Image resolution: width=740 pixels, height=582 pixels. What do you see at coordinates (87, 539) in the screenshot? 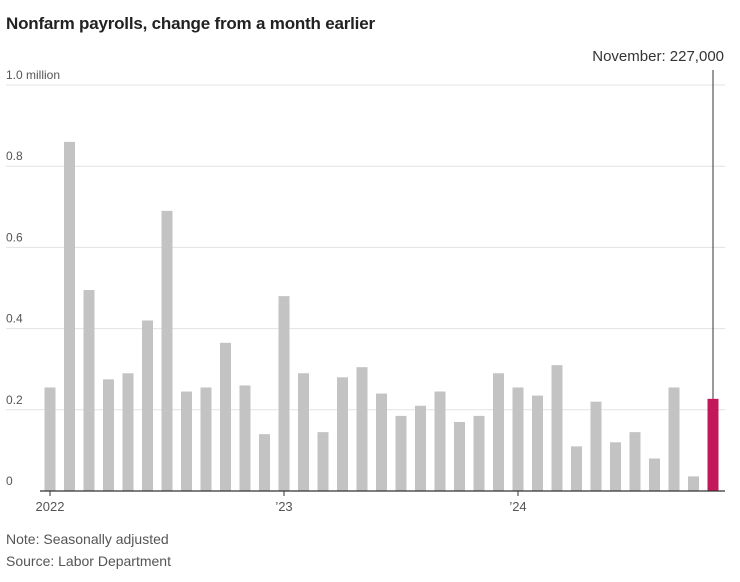
I see `note-text: Note: Seasonally adjusted` at bounding box center [87, 539].